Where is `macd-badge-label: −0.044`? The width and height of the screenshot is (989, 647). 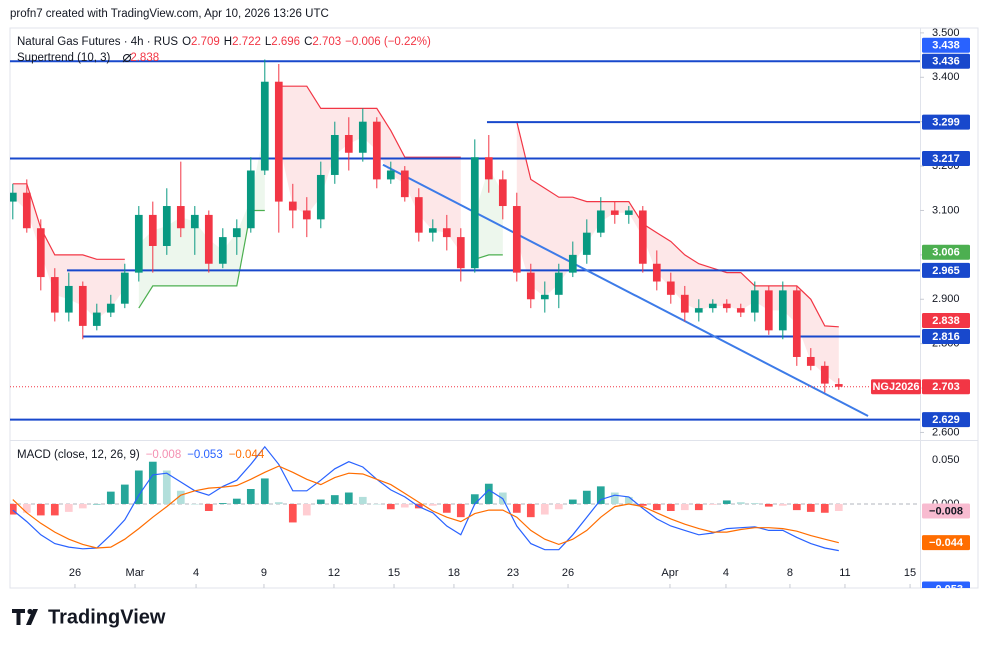
macd-badge-label: −0.044 is located at coordinates (946, 543).